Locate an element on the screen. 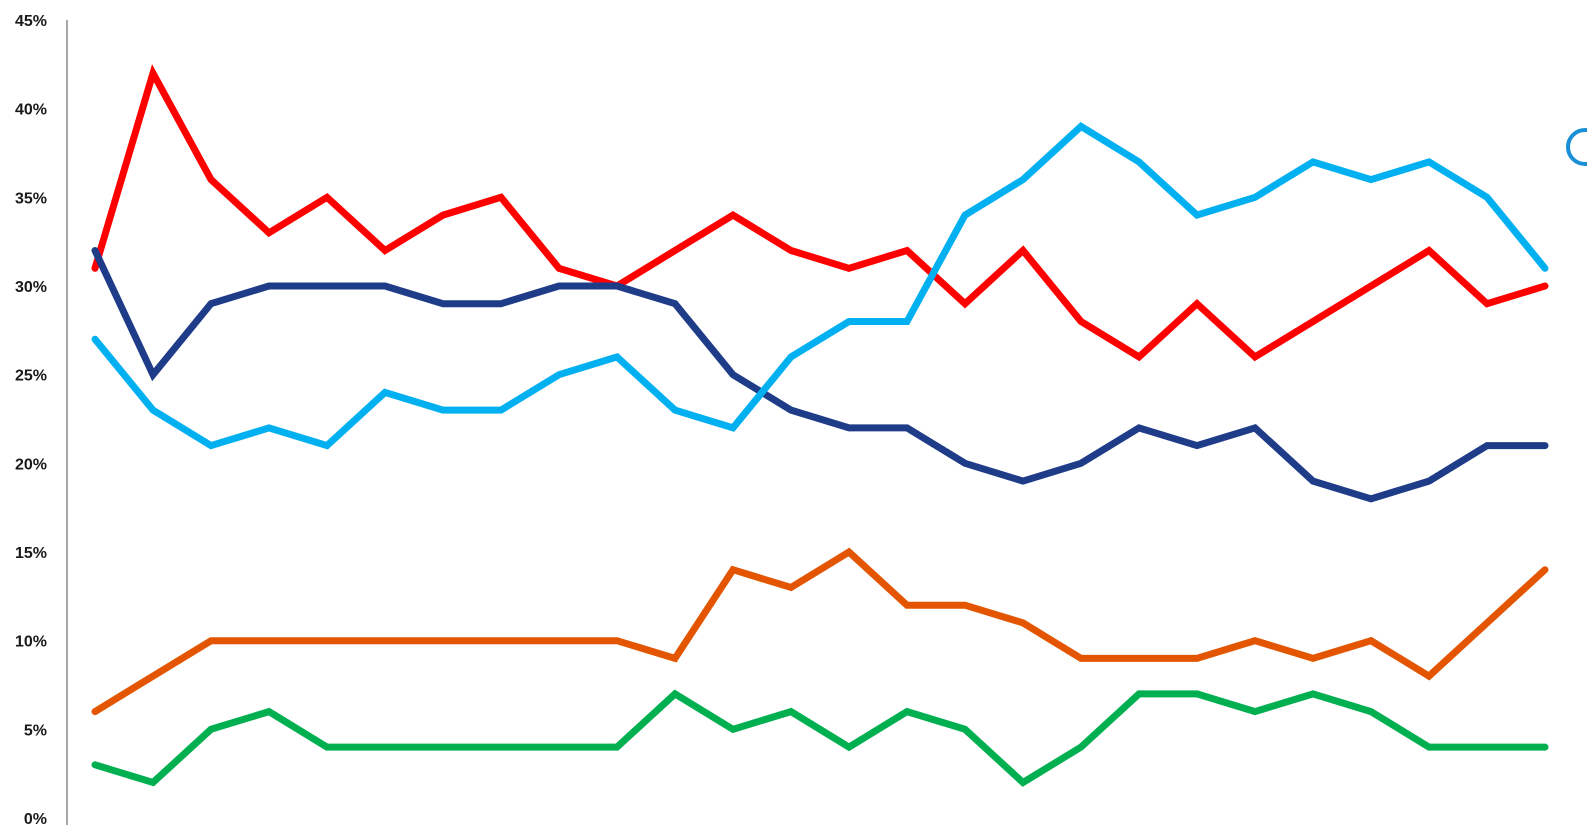 The image size is (1587, 825). edge-circle-marker is located at coordinates (1576, 147).